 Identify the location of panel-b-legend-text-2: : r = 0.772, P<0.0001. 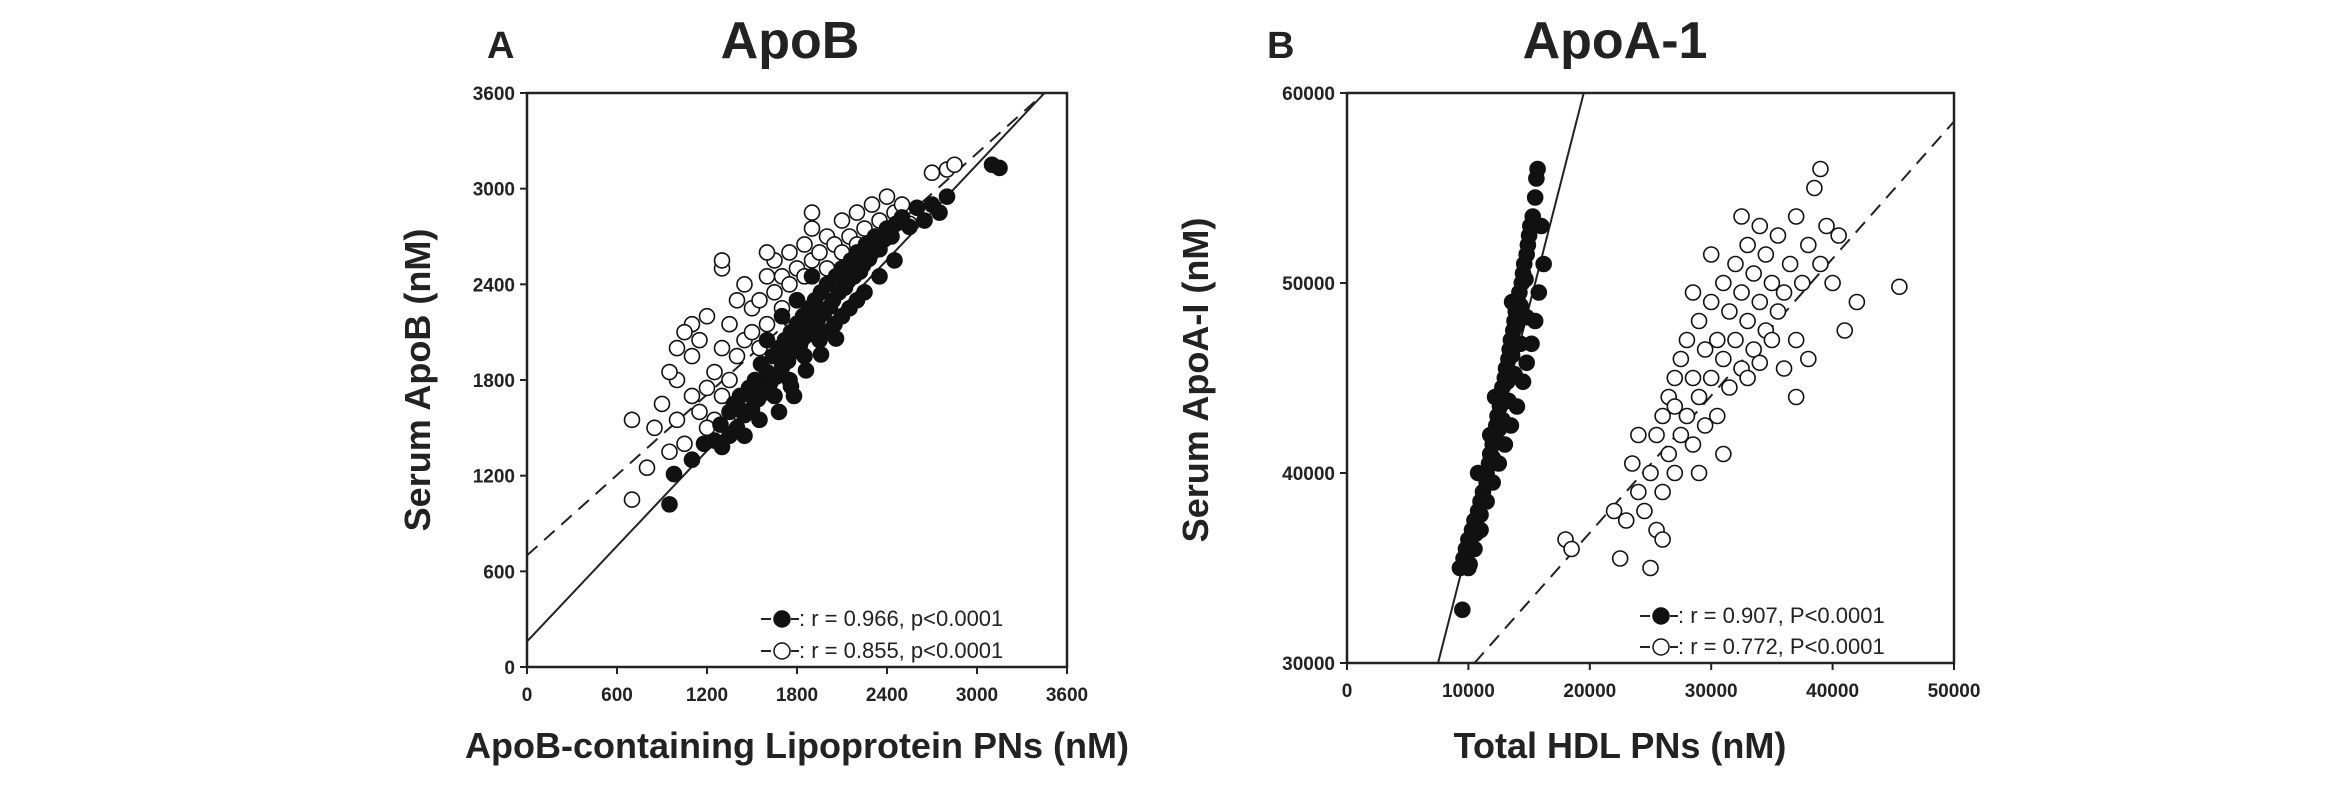
(1781, 646).